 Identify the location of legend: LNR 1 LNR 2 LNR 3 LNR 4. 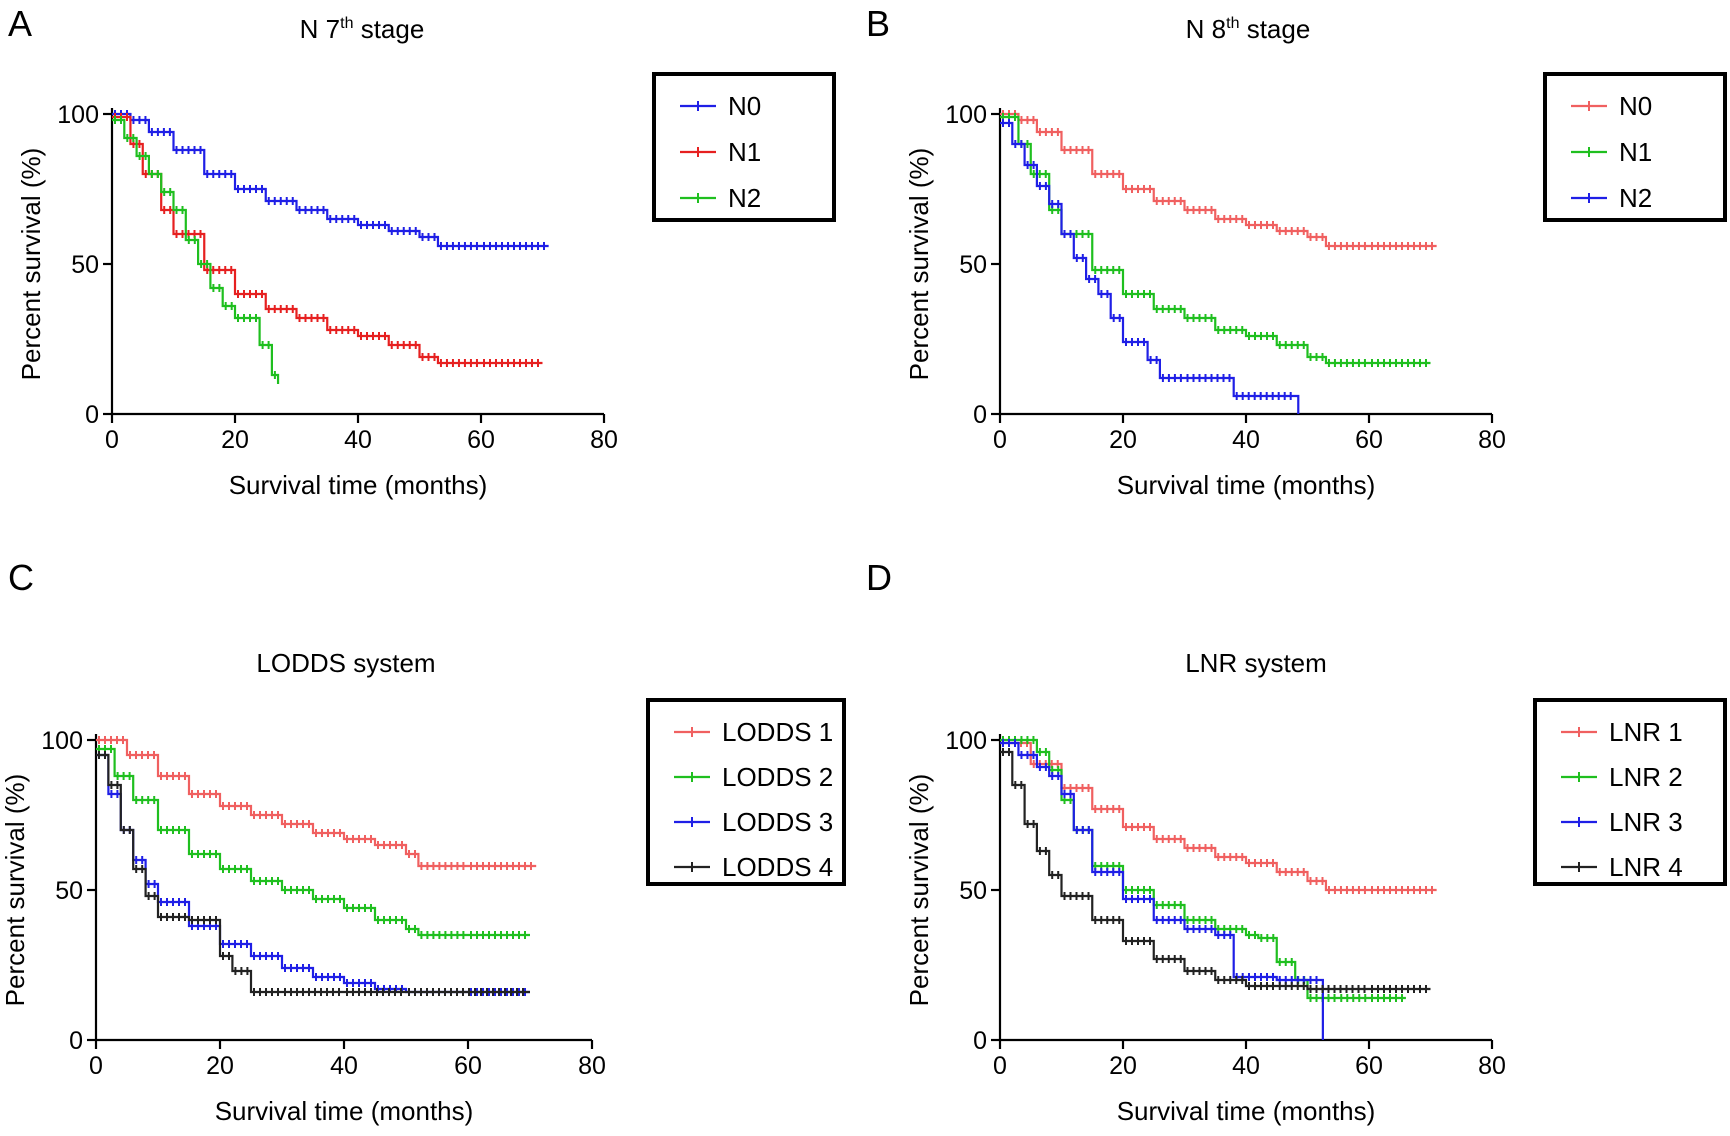
(1630, 792).